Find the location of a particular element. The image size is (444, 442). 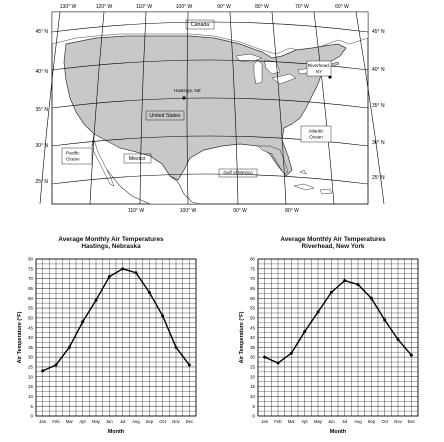

y-tick-label: 75 is located at coordinates (30, 268).